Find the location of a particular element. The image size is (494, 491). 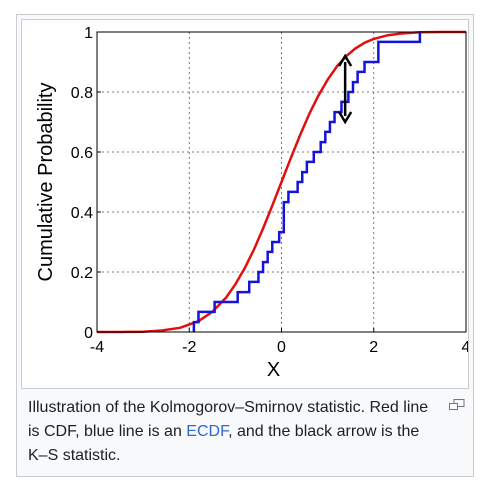

y-tick-label: 0.2 is located at coordinates (82, 273).